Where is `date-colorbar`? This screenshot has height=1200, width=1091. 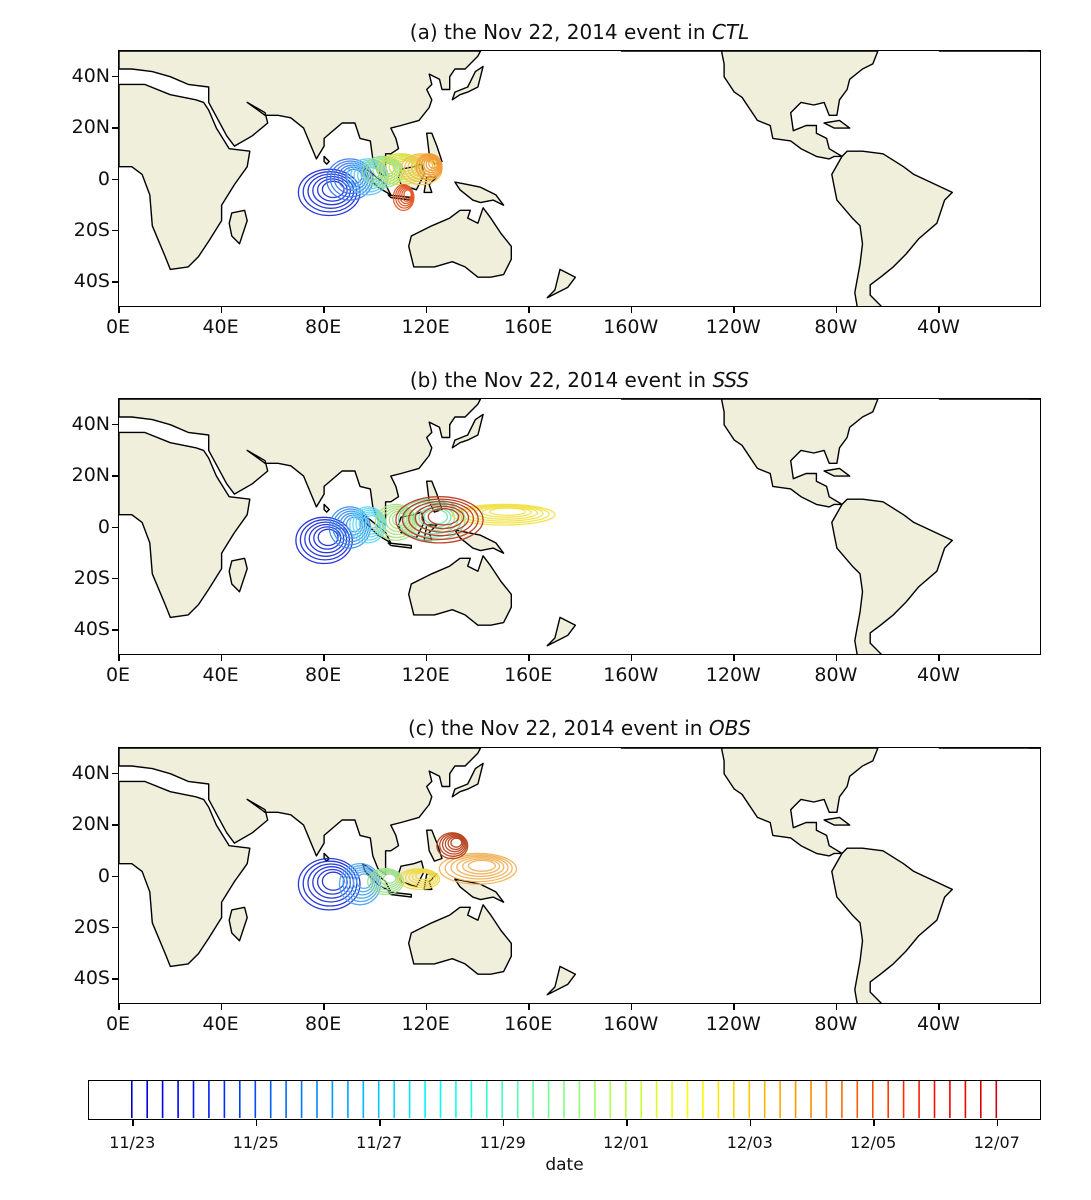
date-colorbar is located at coordinates (564, 1100).